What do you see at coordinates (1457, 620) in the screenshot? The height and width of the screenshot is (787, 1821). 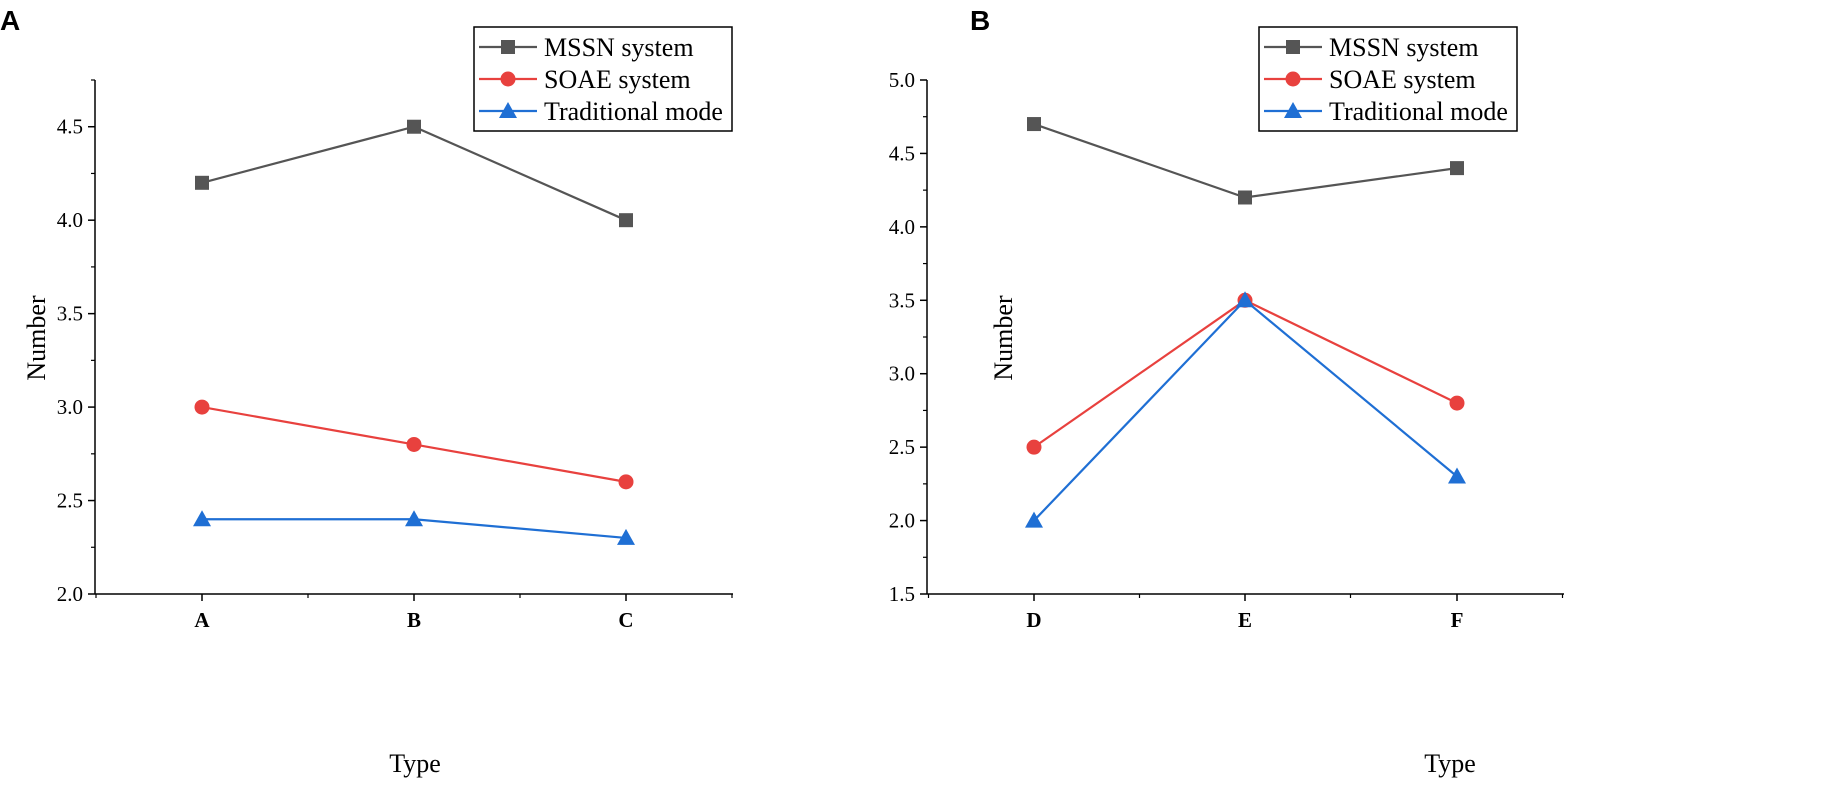 I see `x-tick-label: F` at bounding box center [1457, 620].